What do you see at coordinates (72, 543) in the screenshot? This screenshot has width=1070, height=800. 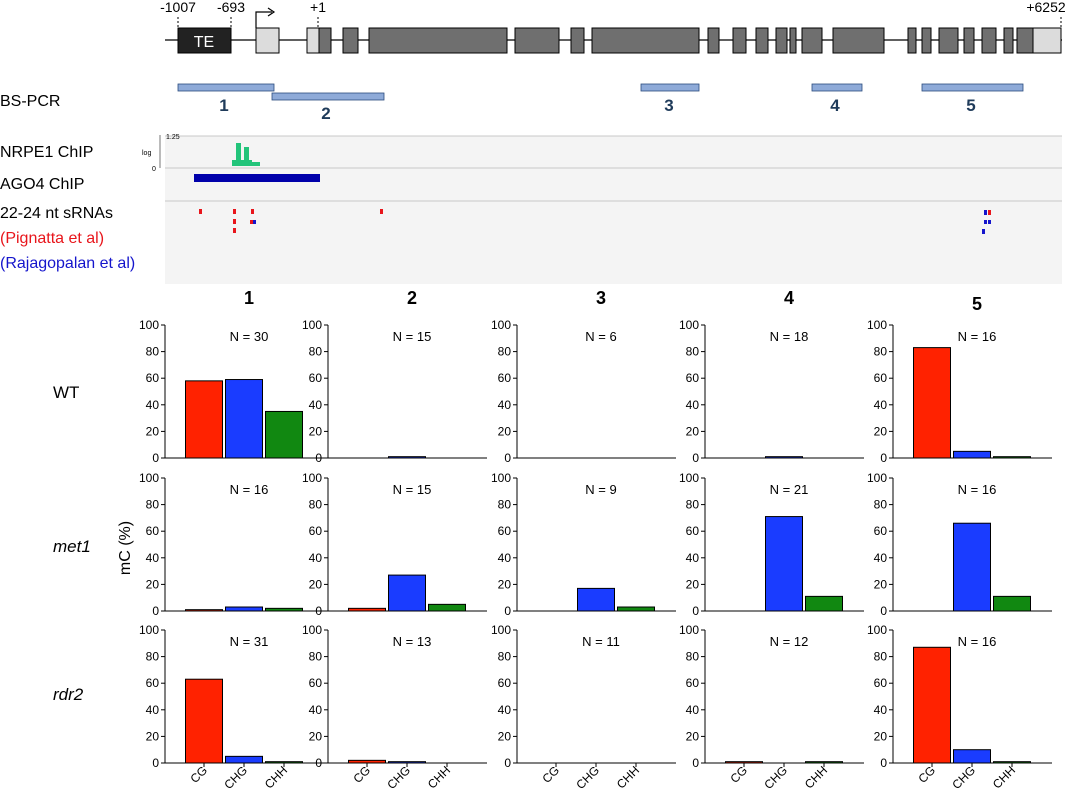 I see `genotype-row-labels: WT met1 rdr2` at bounding box center [72, 543].